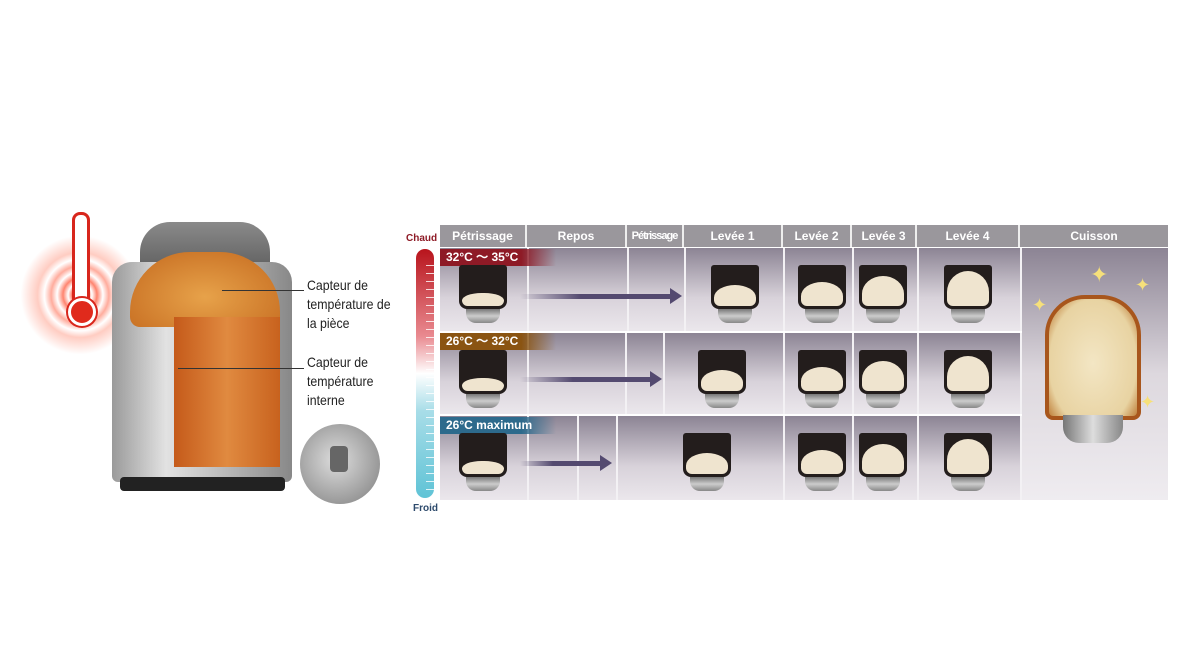  I want to click on hot-label: Chaud, so click(422, 238).